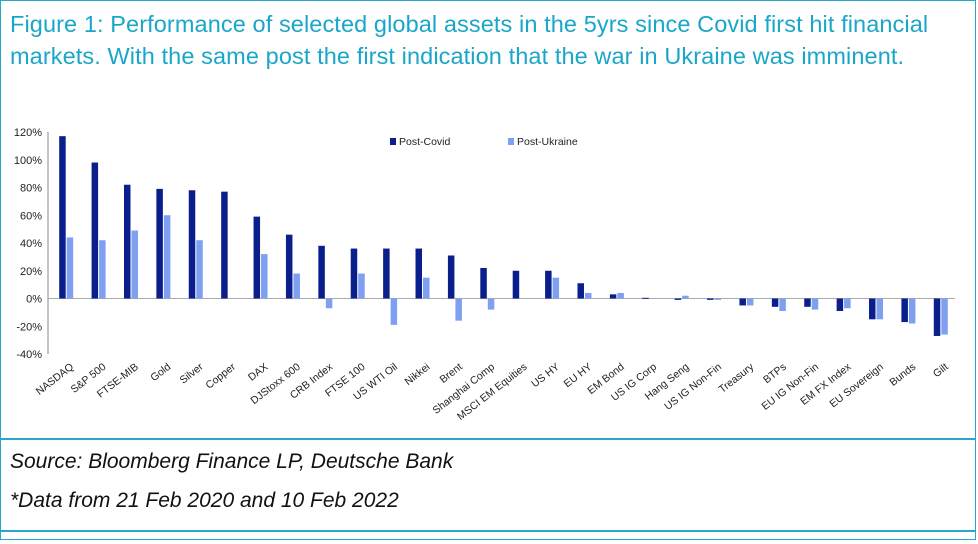  What do you see at coordinates (220, 376) in the screenshot?
I see `x-tick-label: Copper` at bounding box center [220, 376].